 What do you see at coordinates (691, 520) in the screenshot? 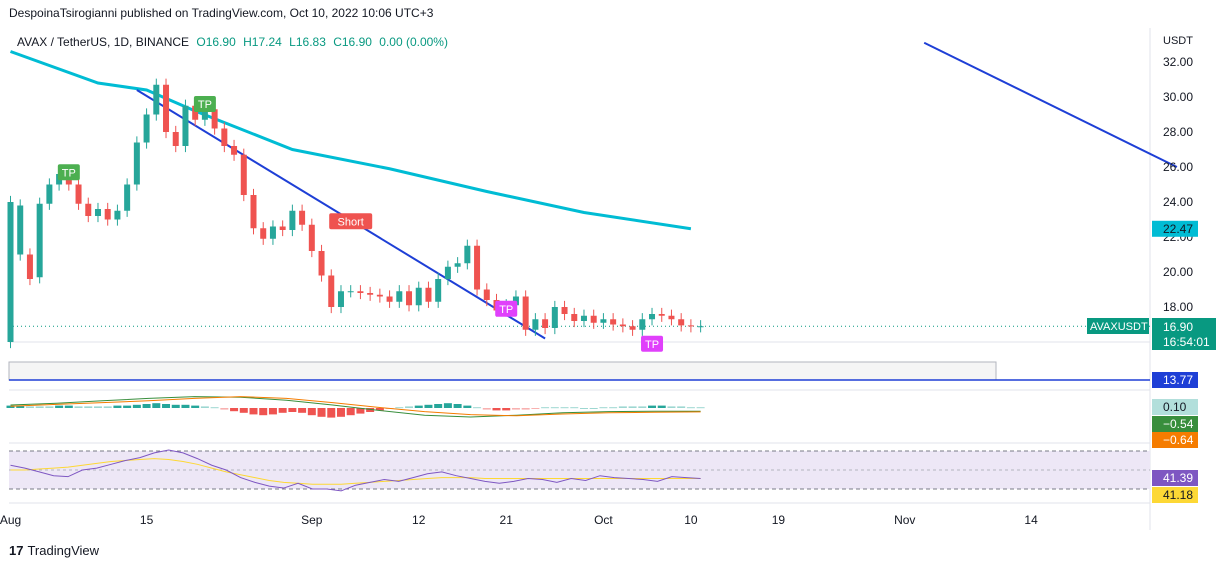
I see `x-tick-label: 10` at bounding box center [691, 520].